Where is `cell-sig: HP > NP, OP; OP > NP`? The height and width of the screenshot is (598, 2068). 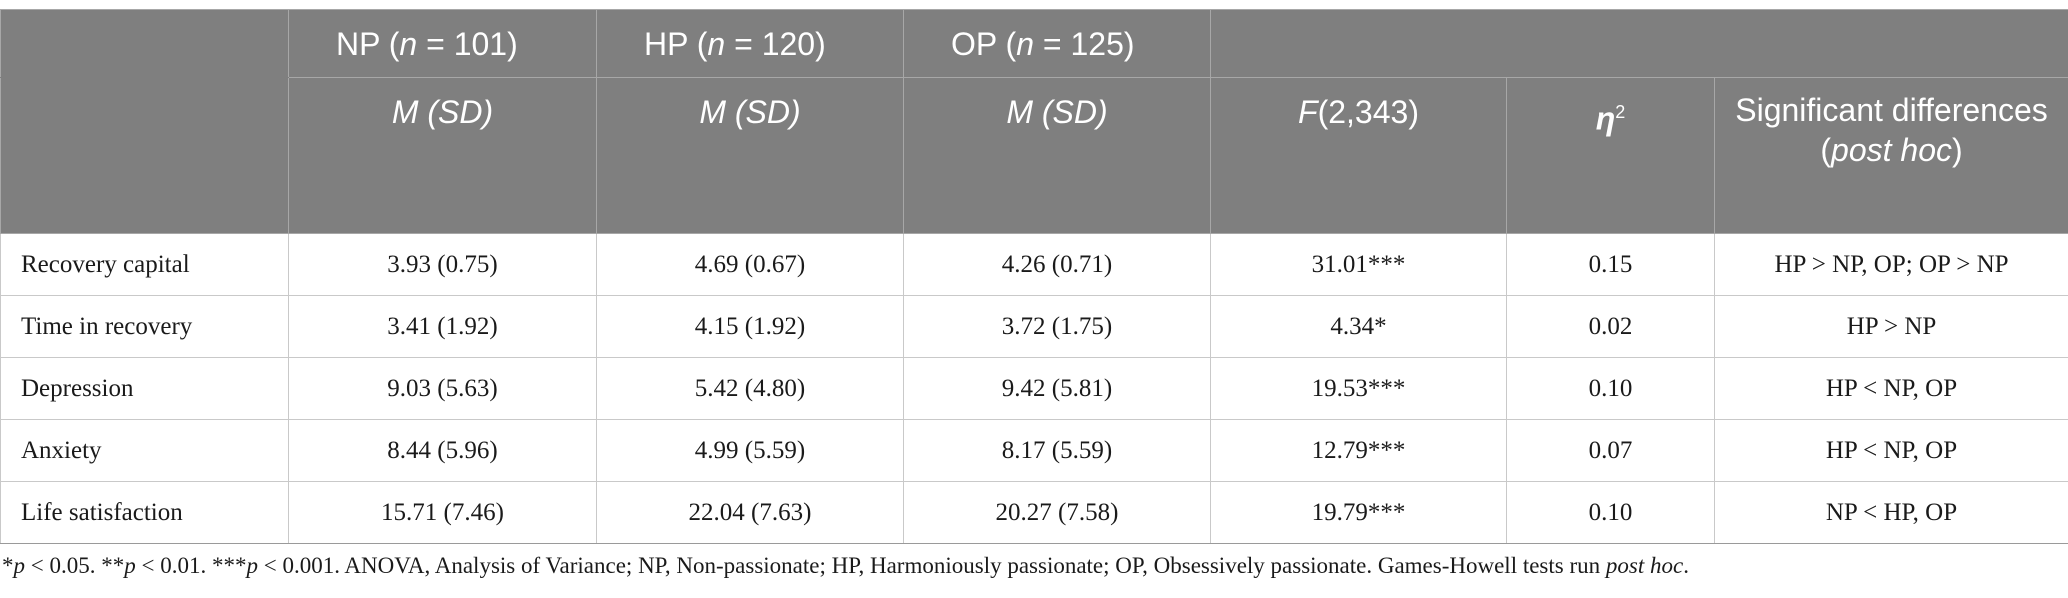 cell-sig: HP > NP, OP; OP > NP is located at coordinates (1891, 264).